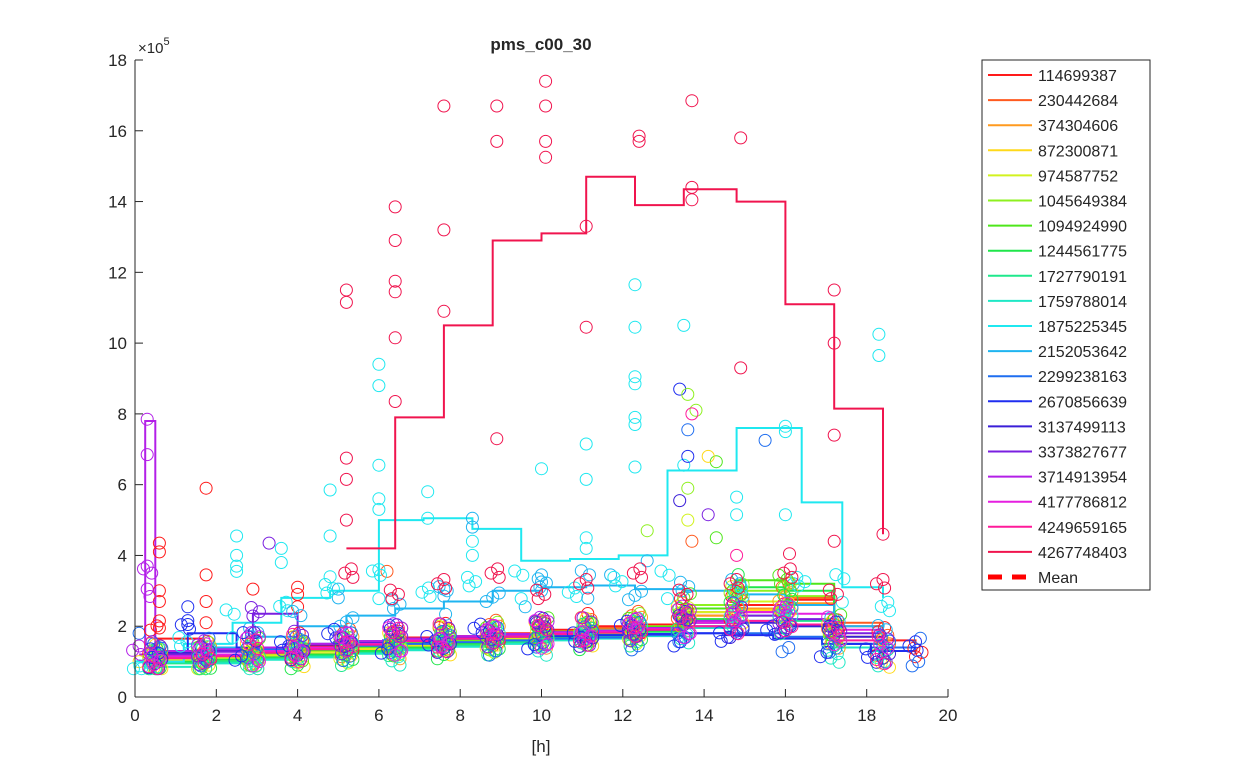 The width and height of the screenshot is (1250, 781). What do you see at coordinates (125, 379) in the screenshot?
I see `y-tick-layer: 0 2 4 6 8 10 12 14 16 18` at bounding box center [125, 379].